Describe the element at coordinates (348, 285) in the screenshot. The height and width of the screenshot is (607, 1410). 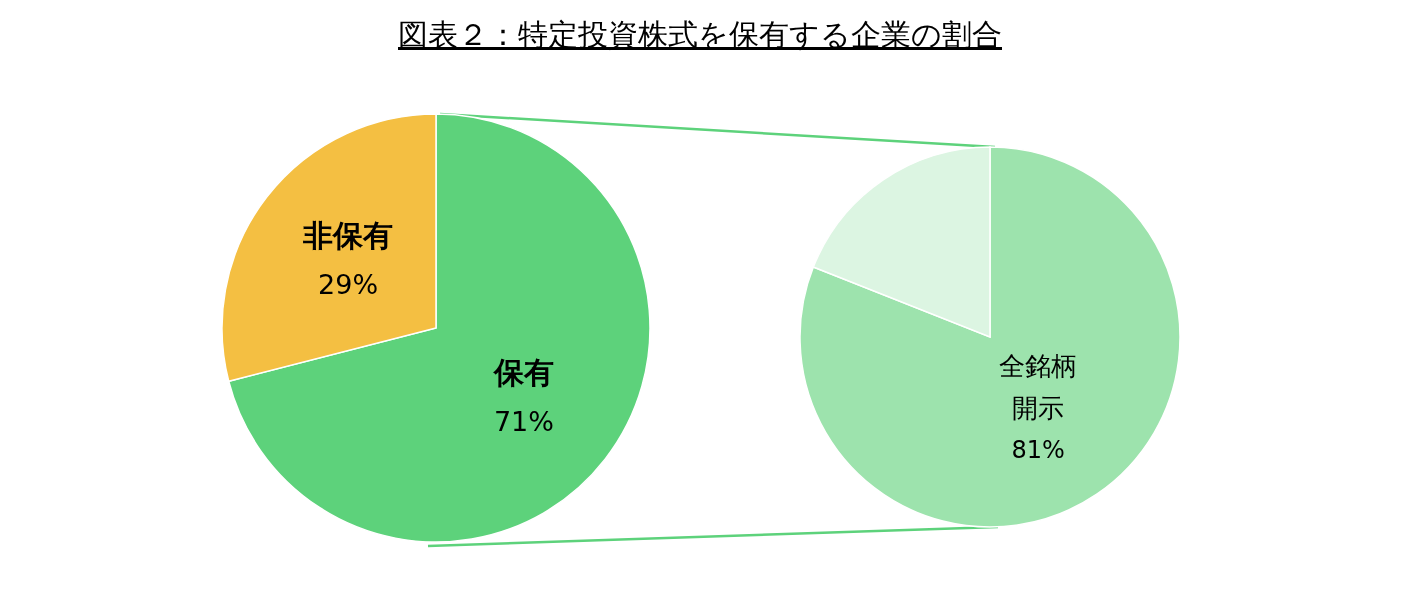
I see `data-label: 29%` at that location.